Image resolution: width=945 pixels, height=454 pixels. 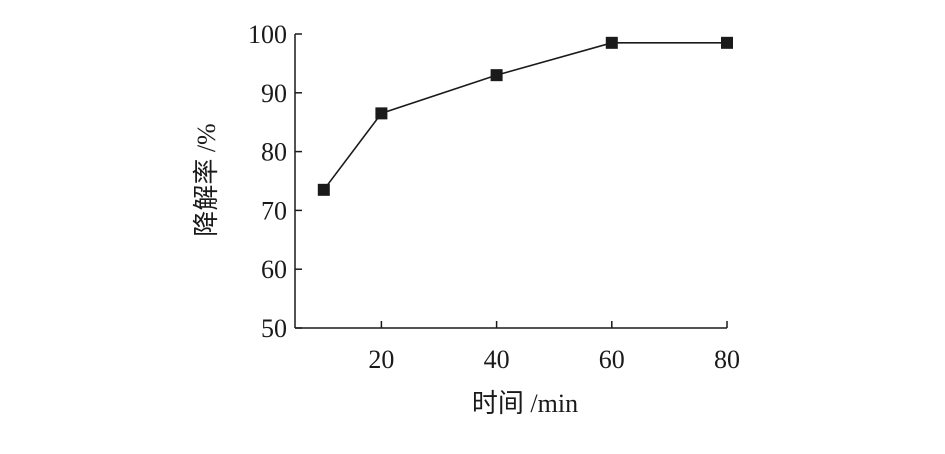 I want to click on x-axis-label: 时间 /min, so click(x=525, y=403).